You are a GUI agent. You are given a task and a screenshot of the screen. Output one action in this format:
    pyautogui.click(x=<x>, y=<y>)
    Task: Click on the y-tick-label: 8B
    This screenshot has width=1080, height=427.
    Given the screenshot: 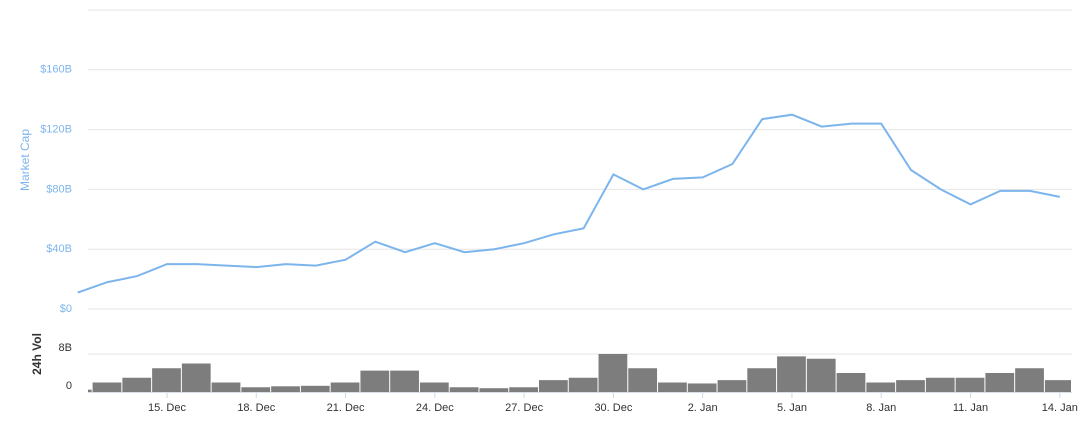 What is the action you would take?
    pyautogui.click(x=65, y=348)
    